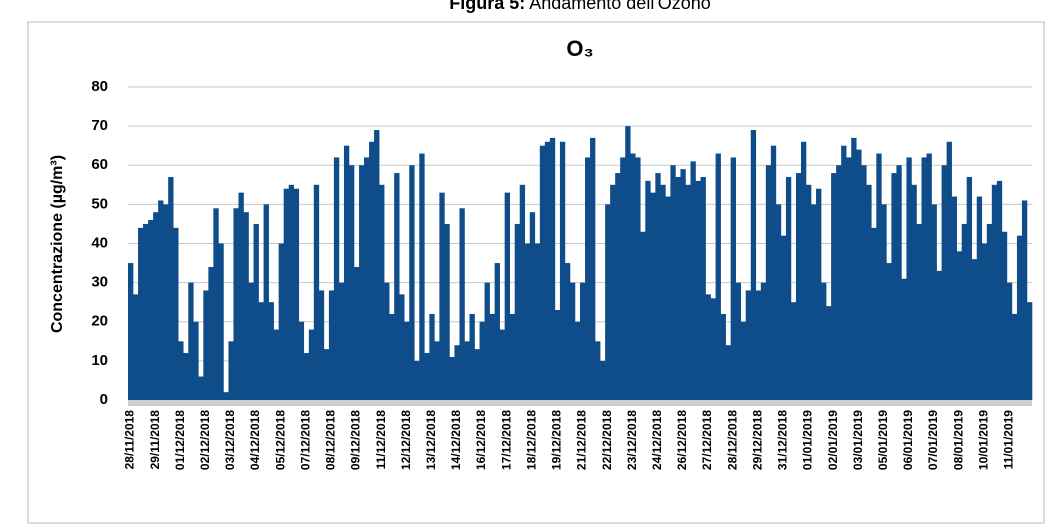  I want to click on x-axis-band, so click(580, 403).